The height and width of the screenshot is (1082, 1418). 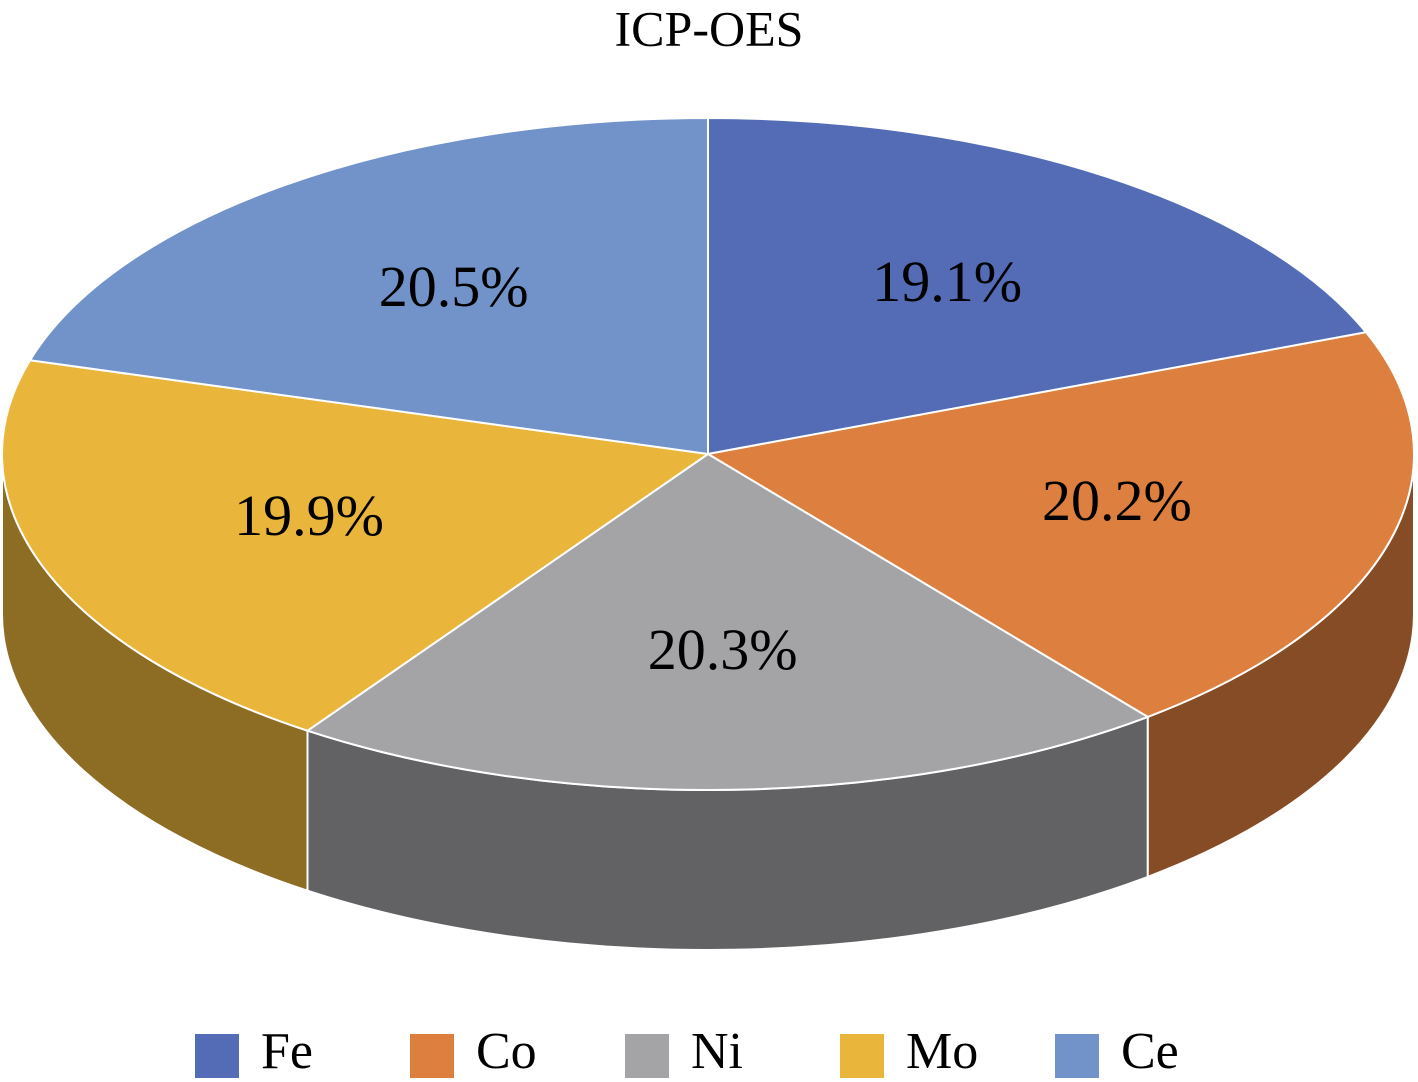 I want to click on data-label: 19.1%, so click(x=947, y=281).